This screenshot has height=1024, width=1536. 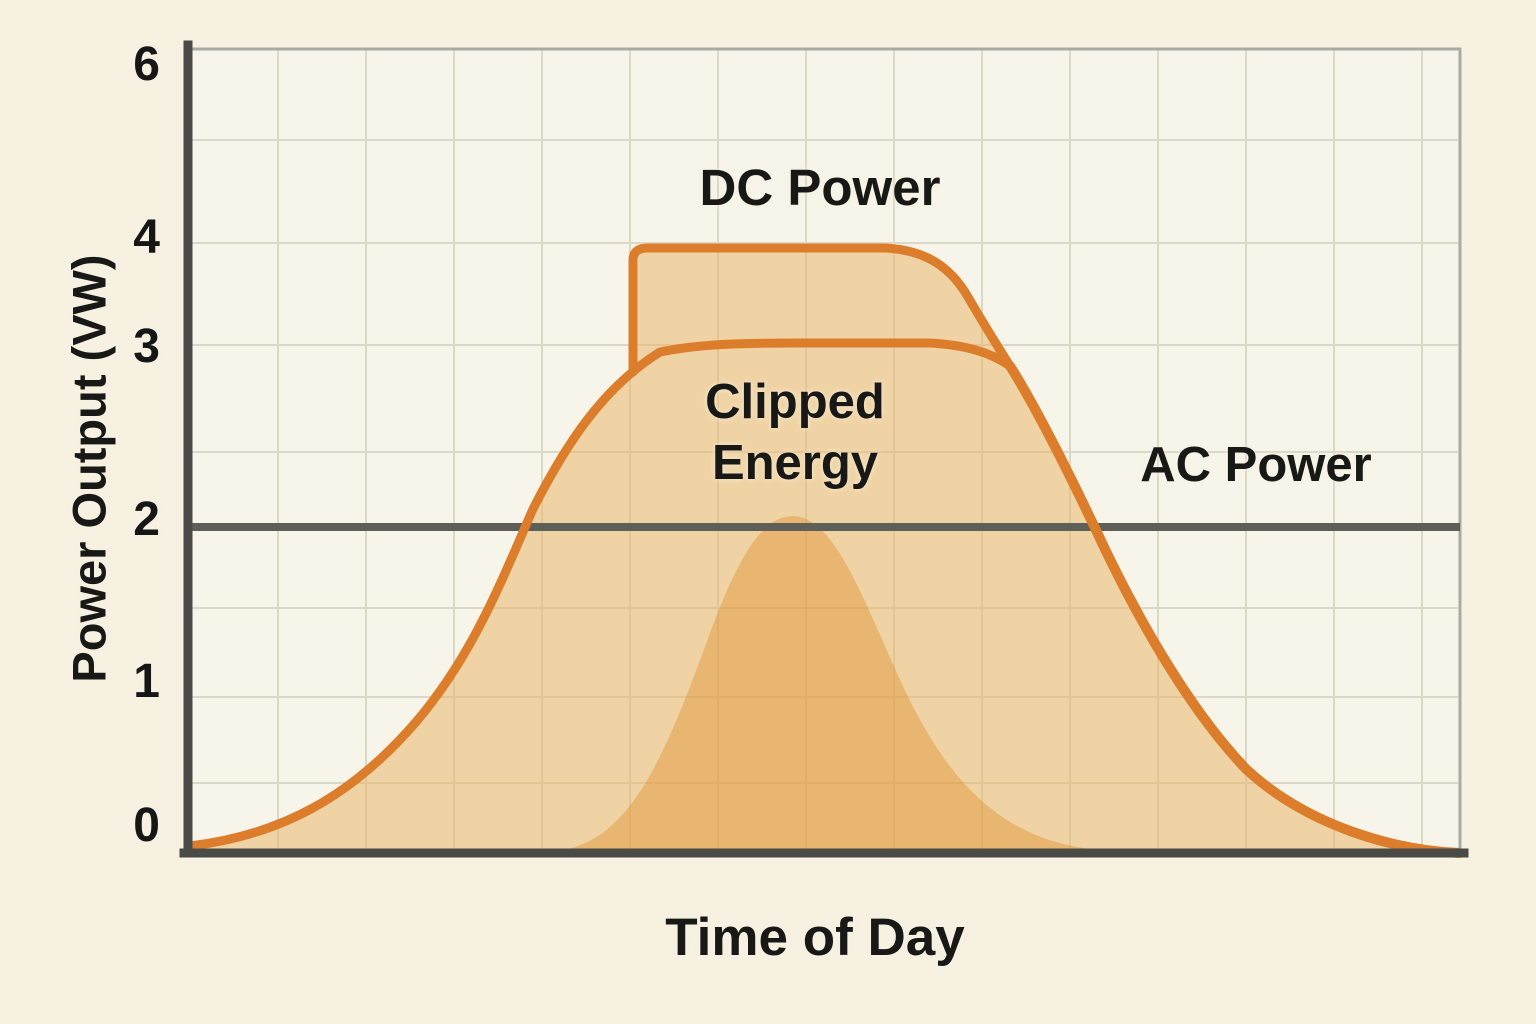 I want to click on ytick-0: 0, so click(x=146, y=825).